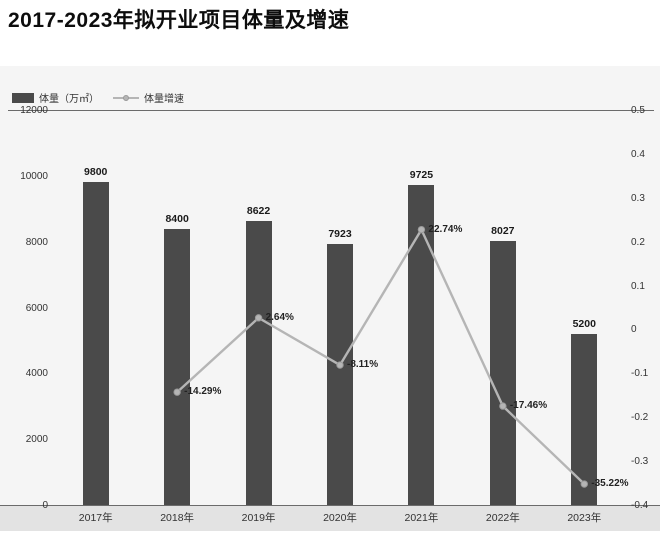 This screenshot has width=660, height=543. What do you see at coordinates (34, 110) in the screenshot?
I see `left-axis-tick: 12000` at bounding box center [34, 110].